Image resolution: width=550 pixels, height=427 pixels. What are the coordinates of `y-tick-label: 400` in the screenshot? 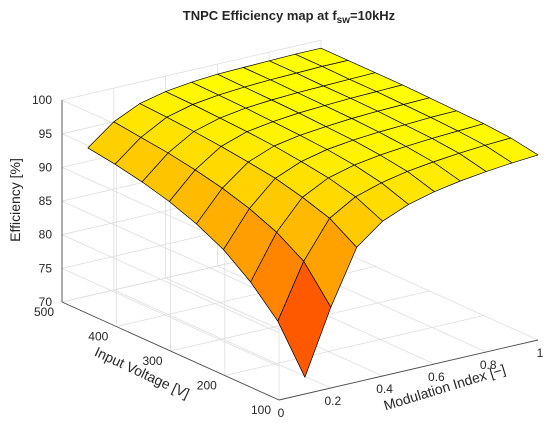 It's located at (98, 337).